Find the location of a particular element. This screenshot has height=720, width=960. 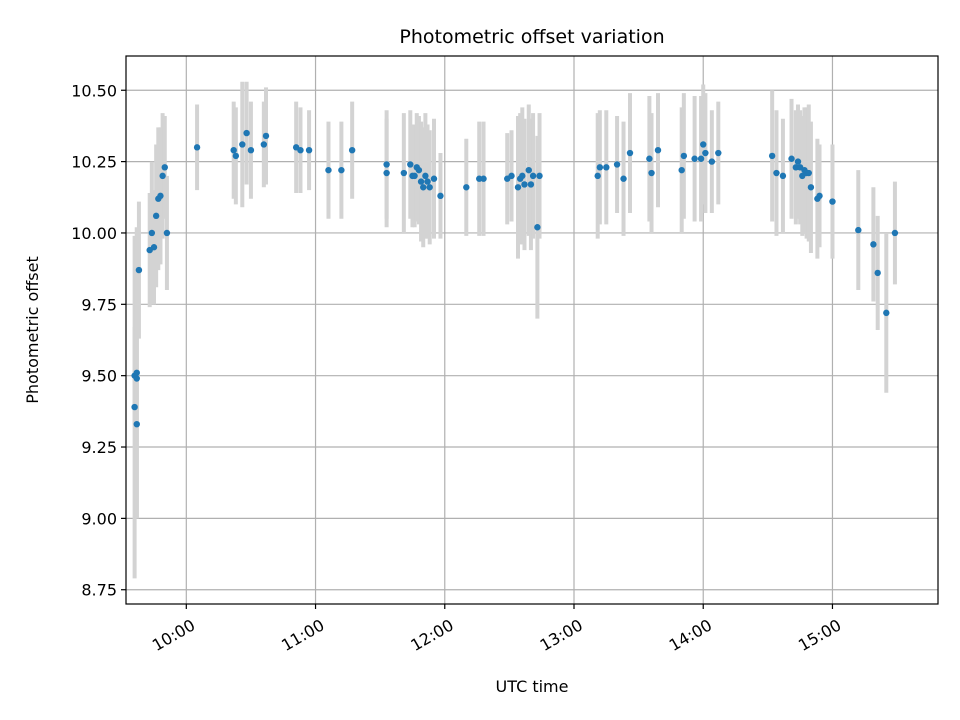

y-tick-label: 10.00 is located at coordinates (94, 233).